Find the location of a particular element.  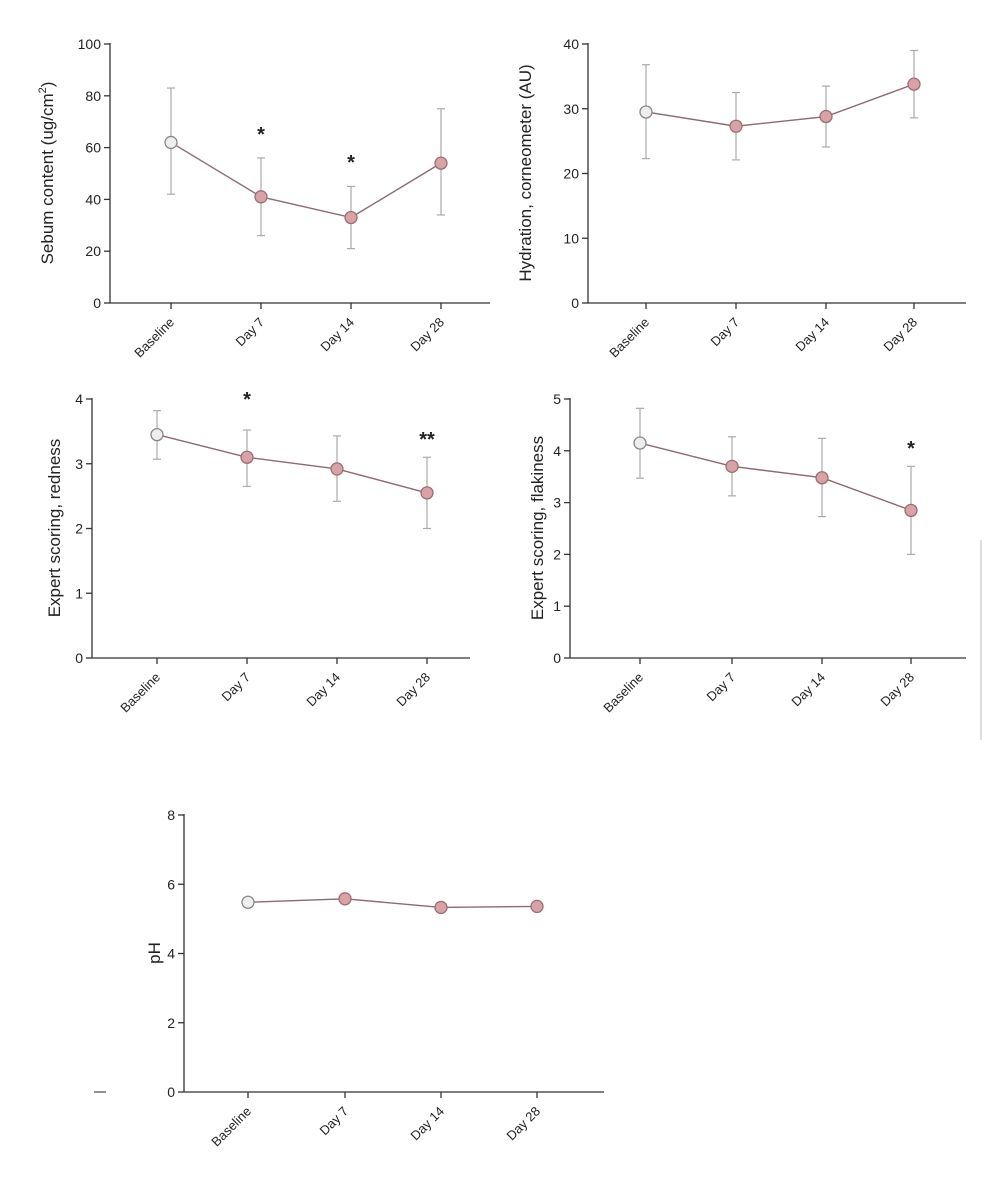

y-axis-title: Expert scoring, flakiness is located at coordinates (537, 528).